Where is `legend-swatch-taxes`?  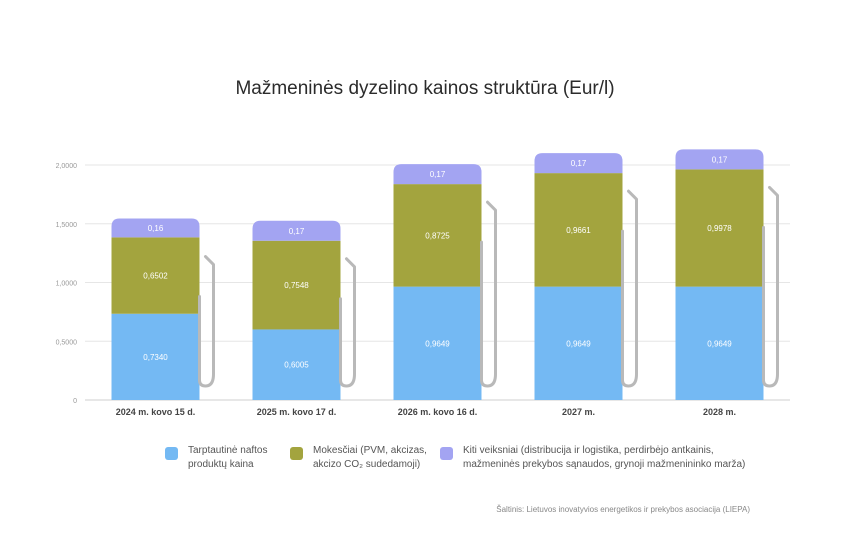
legend-swatch-taxes is located at coordinates (296, 453).